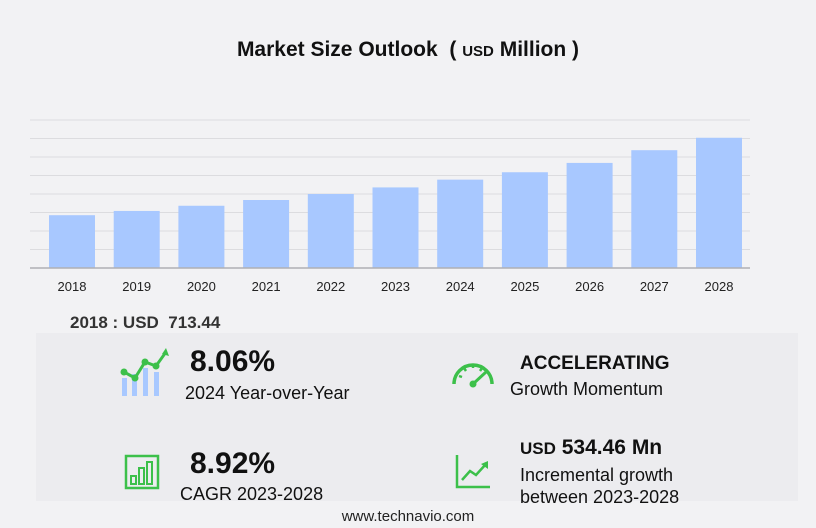  Describe the element at coordinates (595, 363) in the screenshot. I see `momentum-value: ACCELERATING` at that location.